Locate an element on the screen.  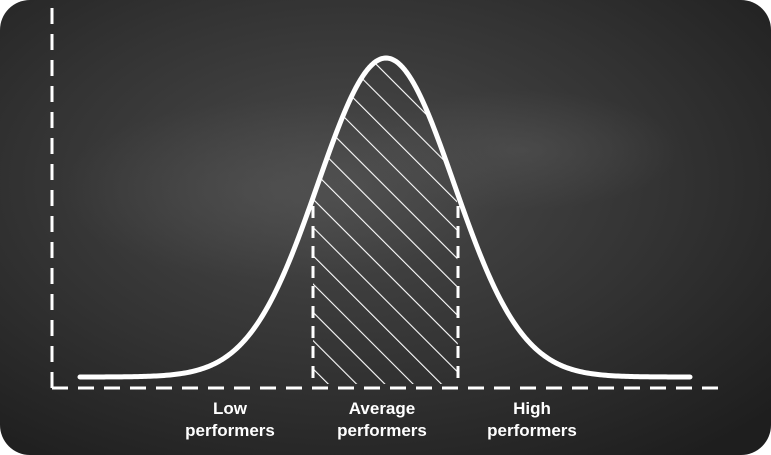
average-region-hatch is located at coordinates (385, 221).